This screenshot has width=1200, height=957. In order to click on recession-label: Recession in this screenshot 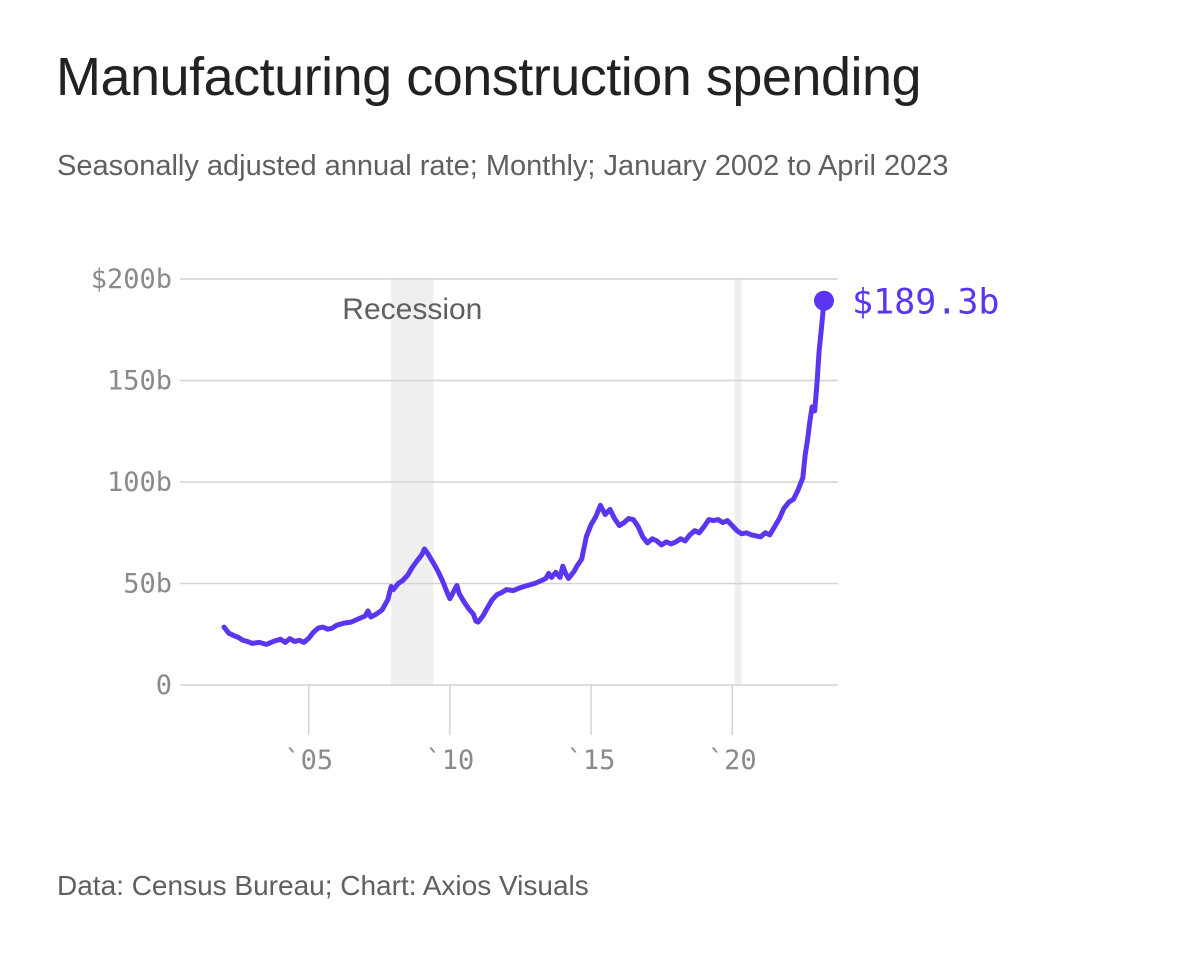, I will do `click(412, 309)`.